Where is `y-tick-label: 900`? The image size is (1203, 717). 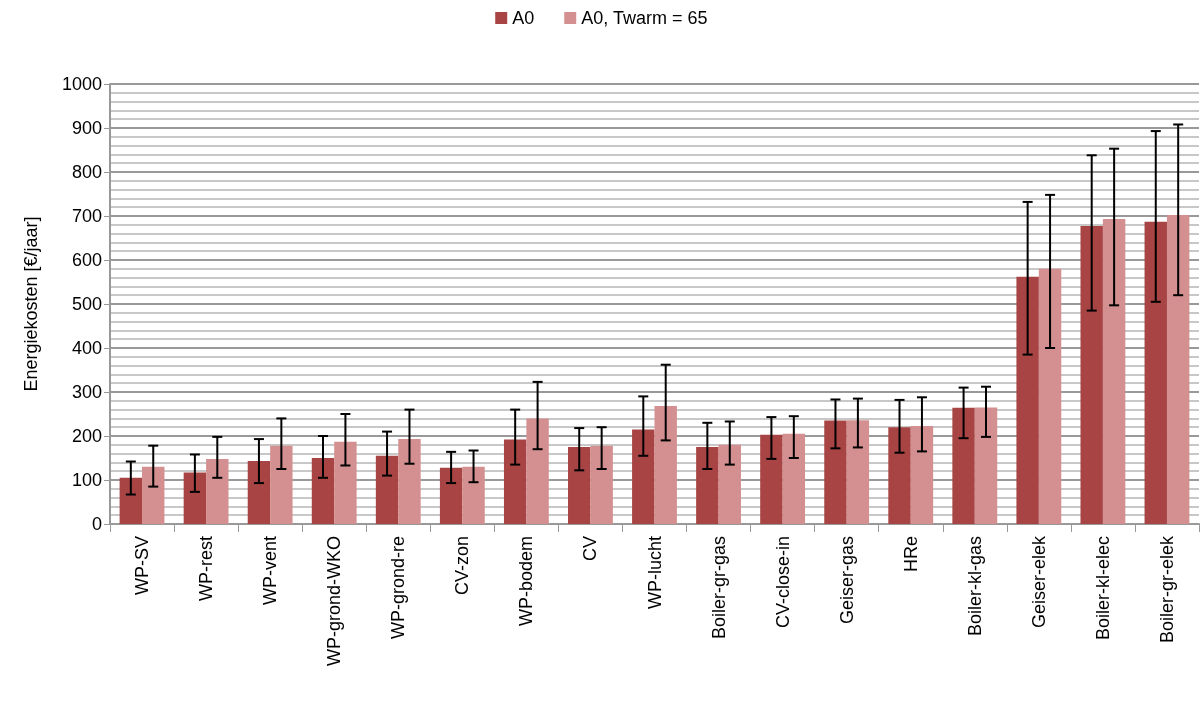 y-tick-label: 900 is located at coordinates (86, 128).